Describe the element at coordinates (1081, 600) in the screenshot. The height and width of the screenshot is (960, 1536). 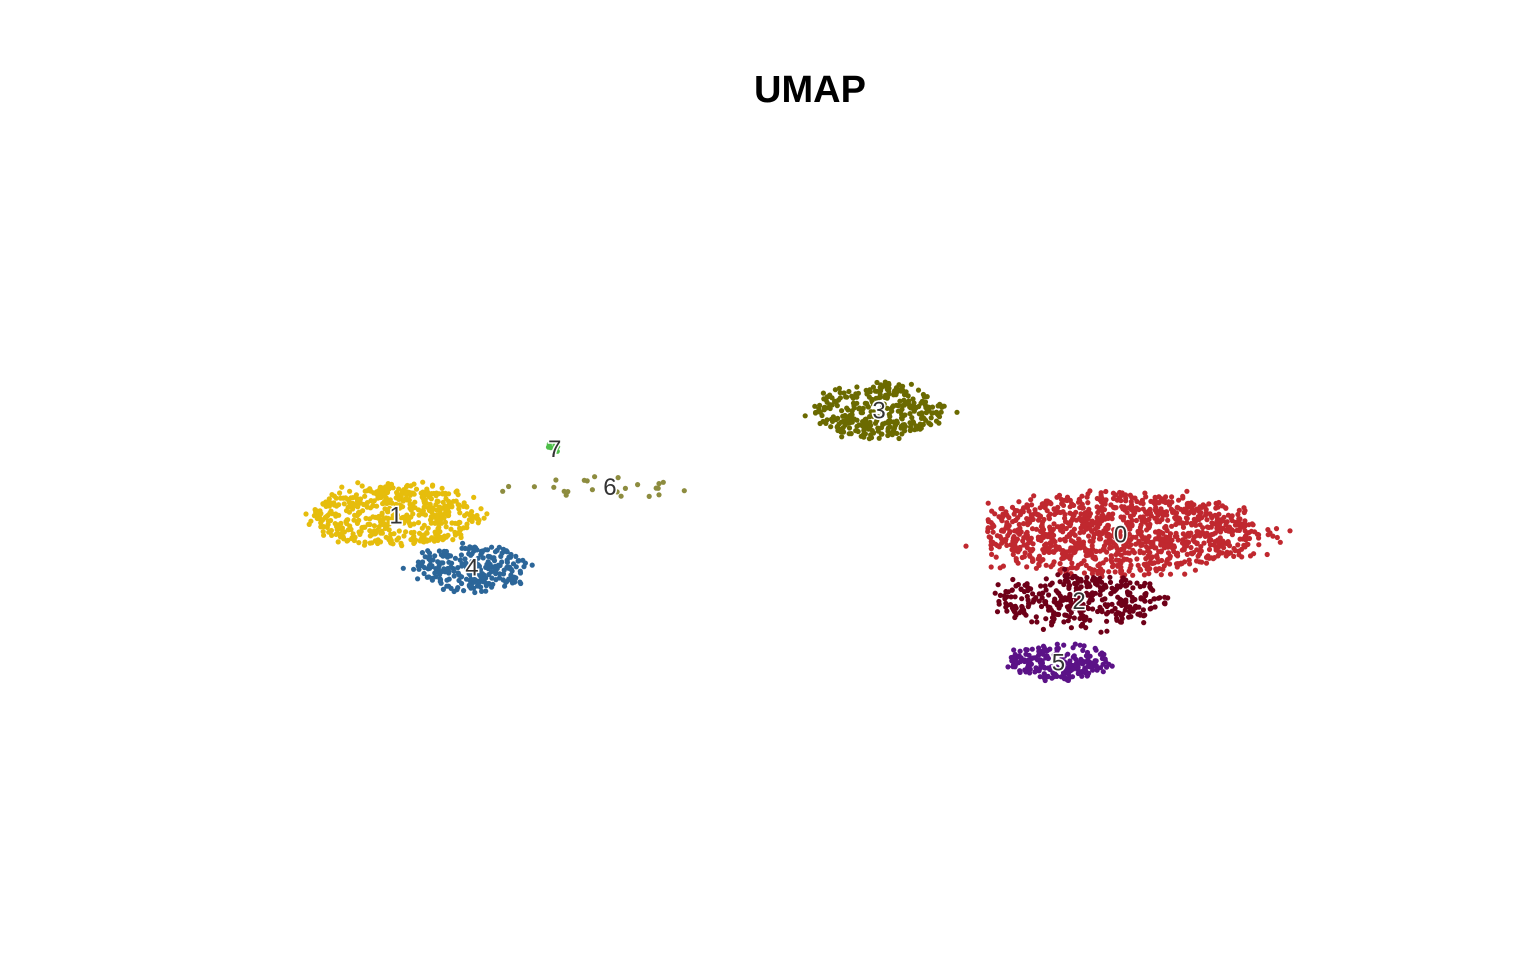
I see `cluster-2-points` at that location.